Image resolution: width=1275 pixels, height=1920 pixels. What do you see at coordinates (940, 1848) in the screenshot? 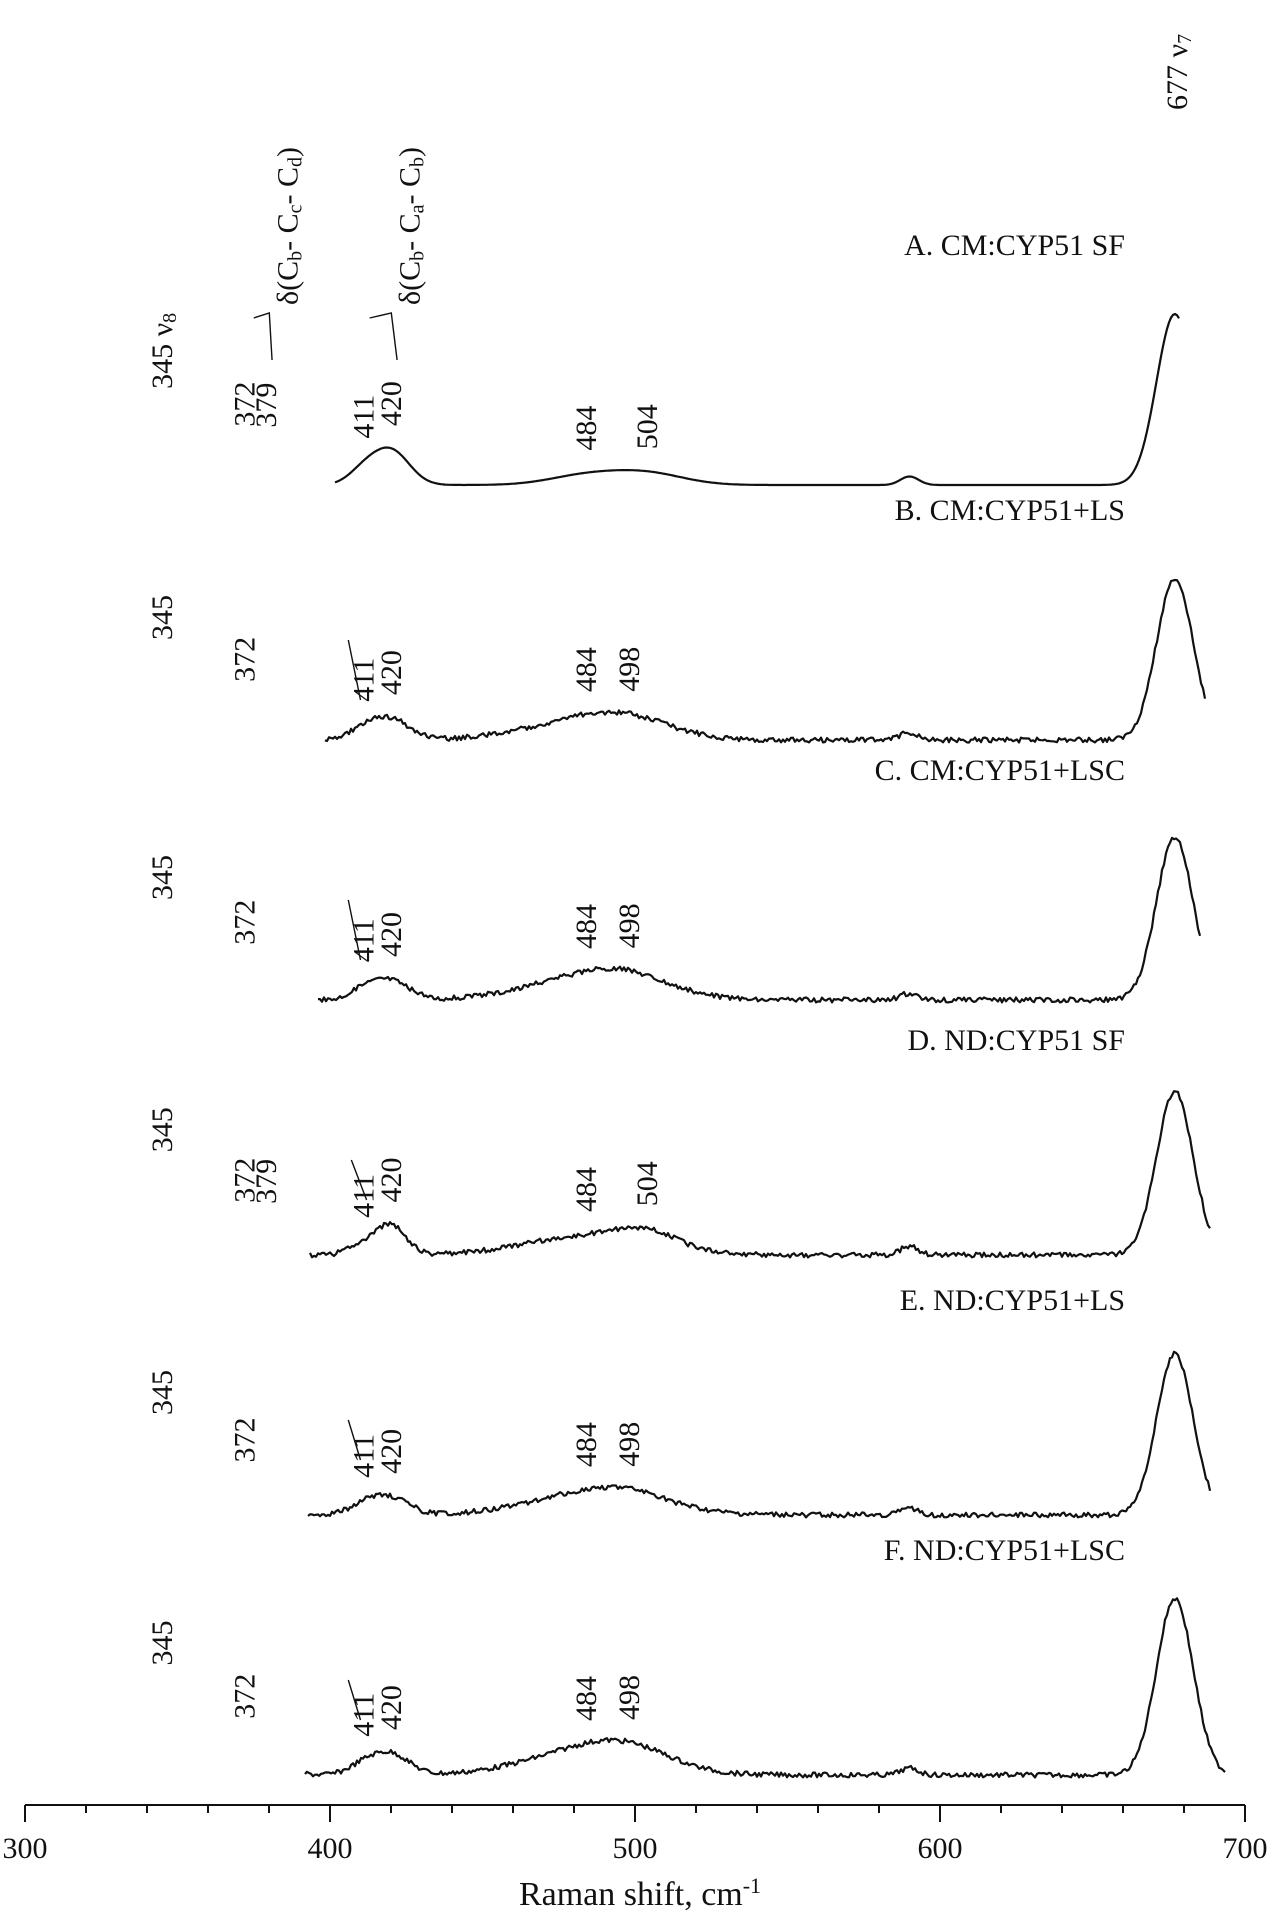
I see `x-tick-label: 600` at bounding box center [940, 1848].